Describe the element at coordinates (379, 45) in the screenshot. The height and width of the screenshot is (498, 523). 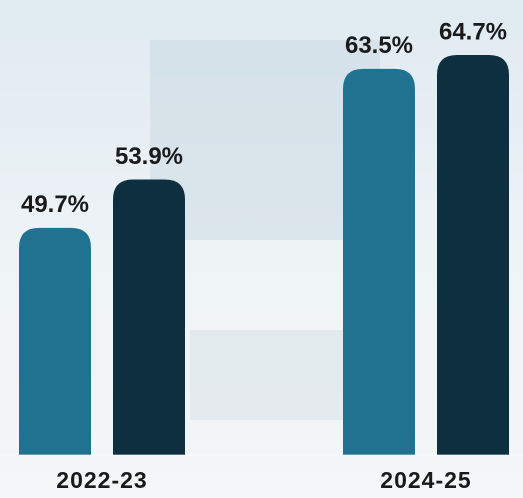
I see `value-label: 63.5%` at that location.